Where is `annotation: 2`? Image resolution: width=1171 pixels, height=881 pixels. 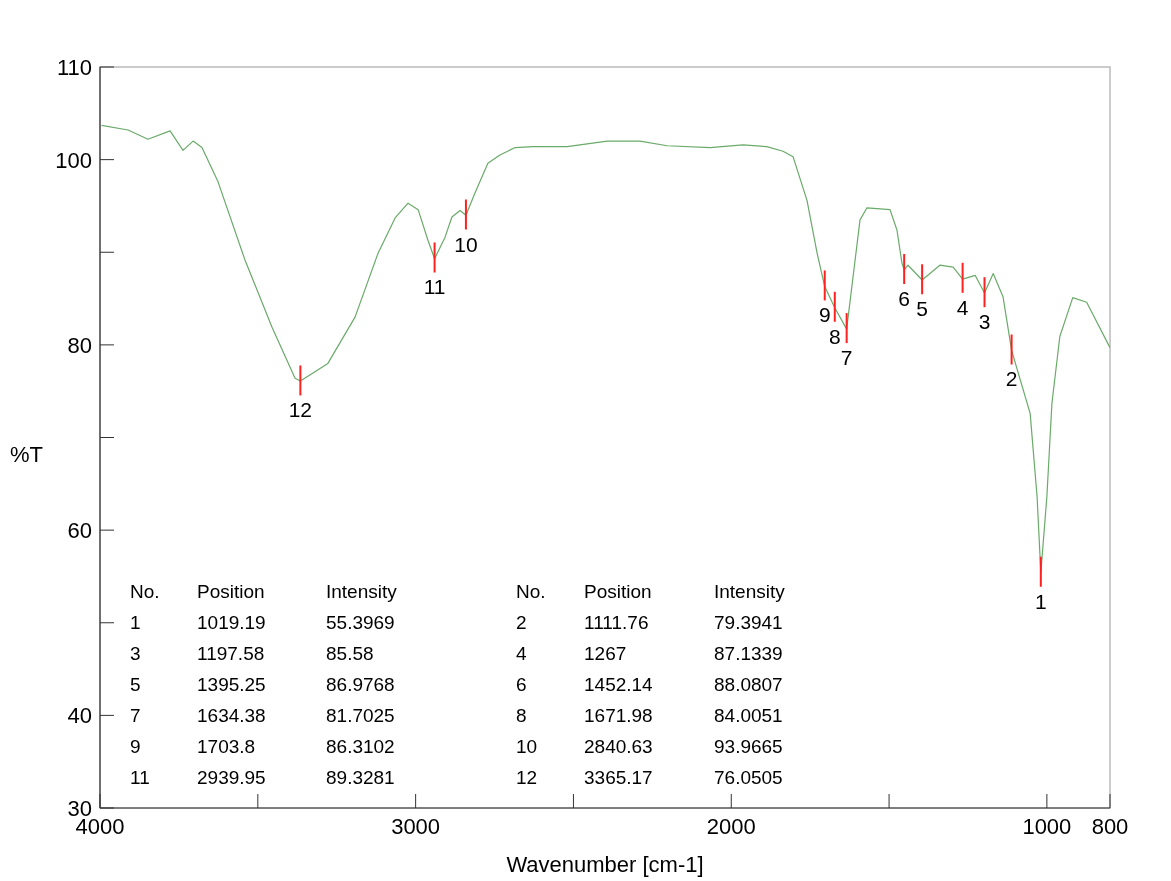 annotation: 2 is located at coordinates (1011, 379).